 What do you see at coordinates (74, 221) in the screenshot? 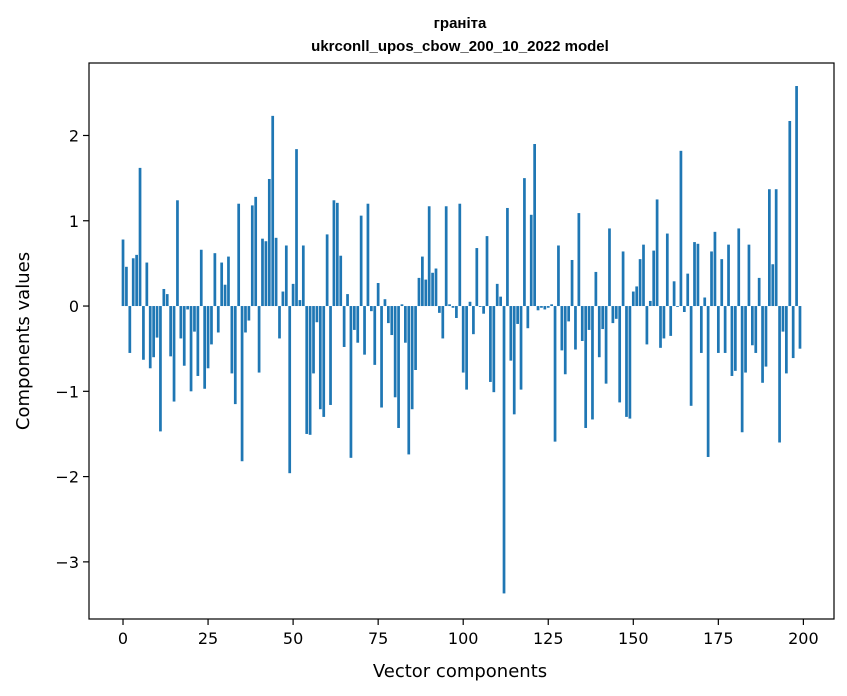
I see `y-tick-label: 1` at bounding box center [74, 221].